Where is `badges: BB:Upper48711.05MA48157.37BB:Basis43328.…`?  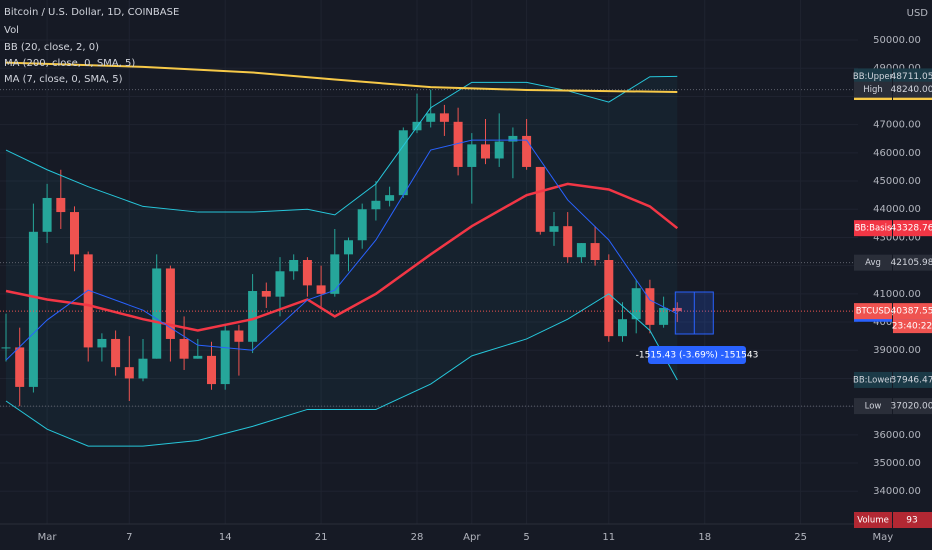 badges: BB:Upper48711.05MA48157.37BB:Basis43328.… is located at coordinates (892, 298).